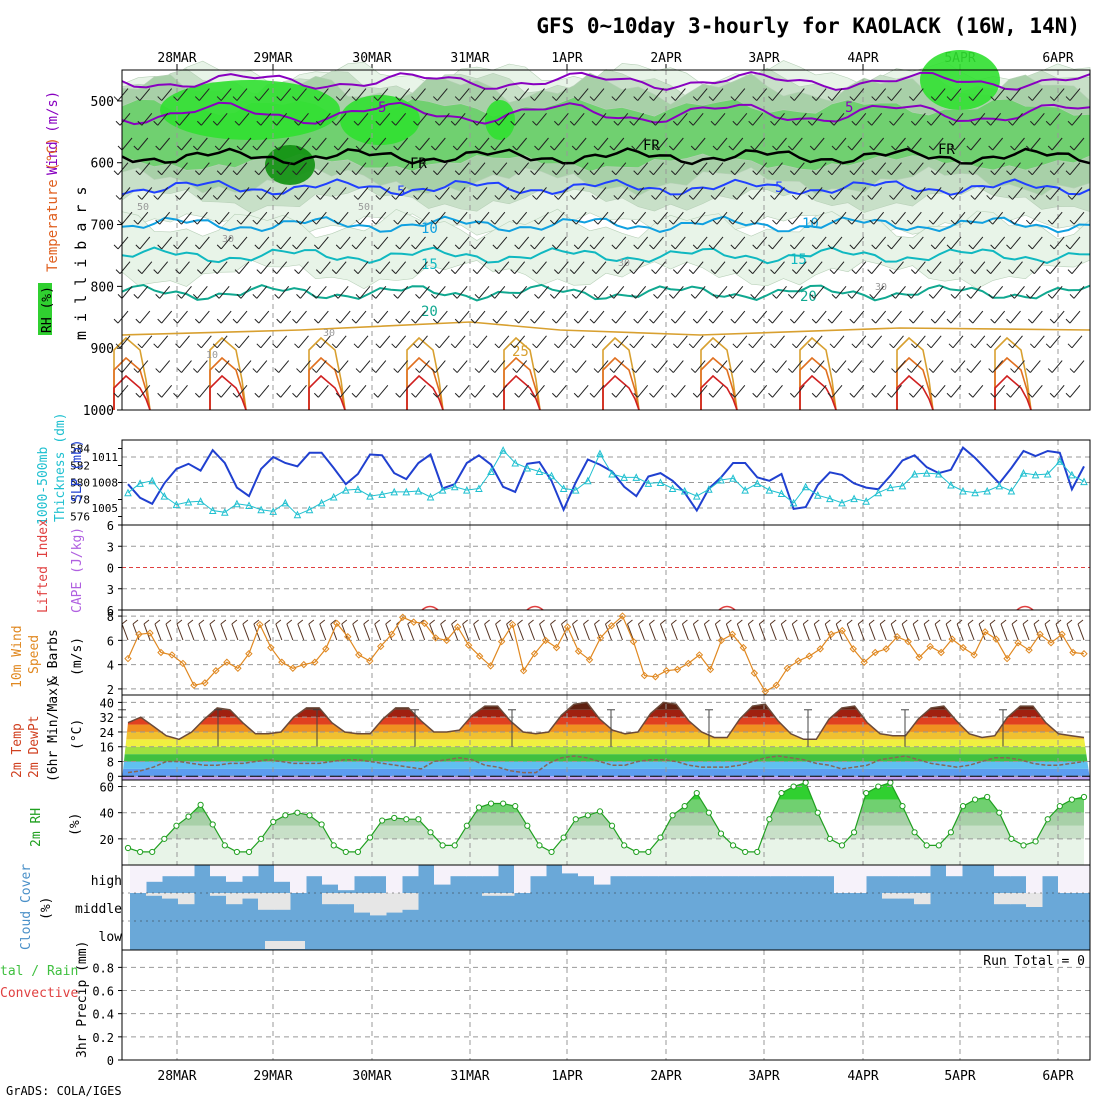 The image size is (1100, 1100). I want to click on rh-moist-patch, so click(250, 110).